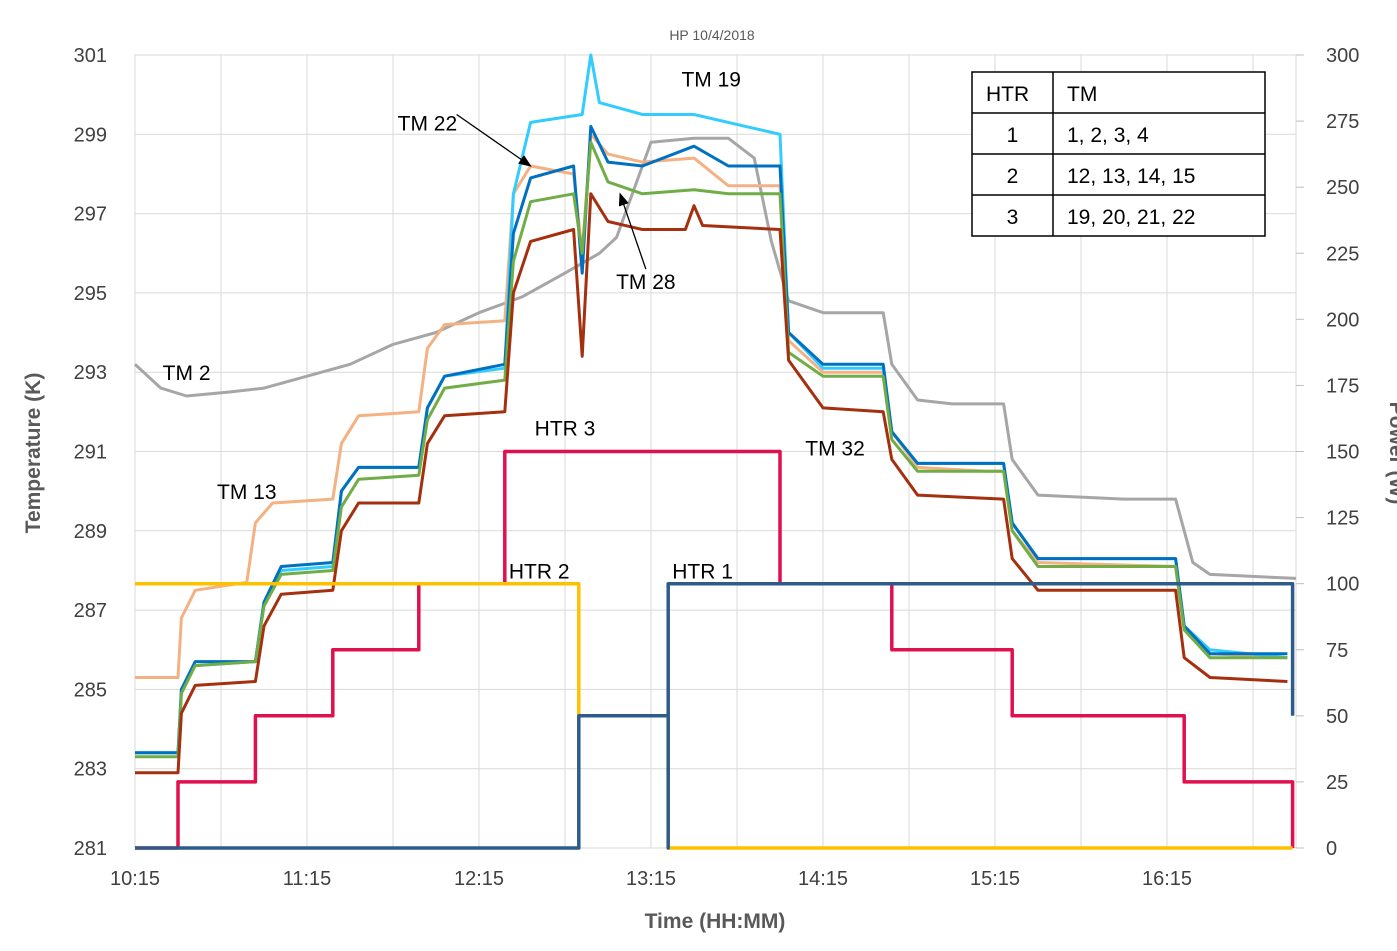 The image size is (1397, 951). I want to click on annotation-label: TM 13, so click(247, 492).